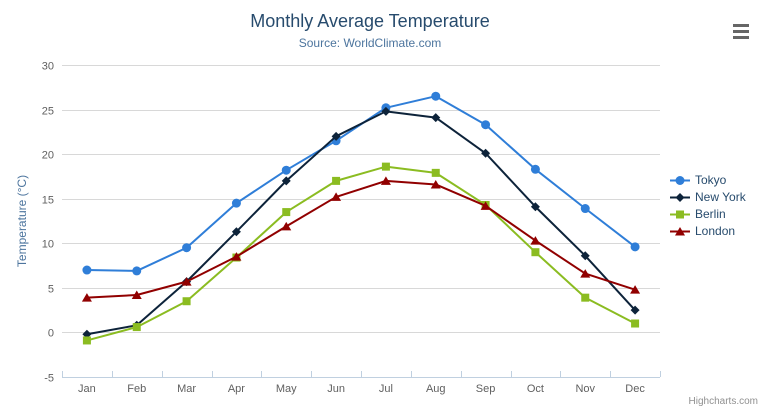  What do you see at coordinates (535, 389) in the screenshot?
I see `x-axis-tick-label: Oct` at bounding box center [535, 389].